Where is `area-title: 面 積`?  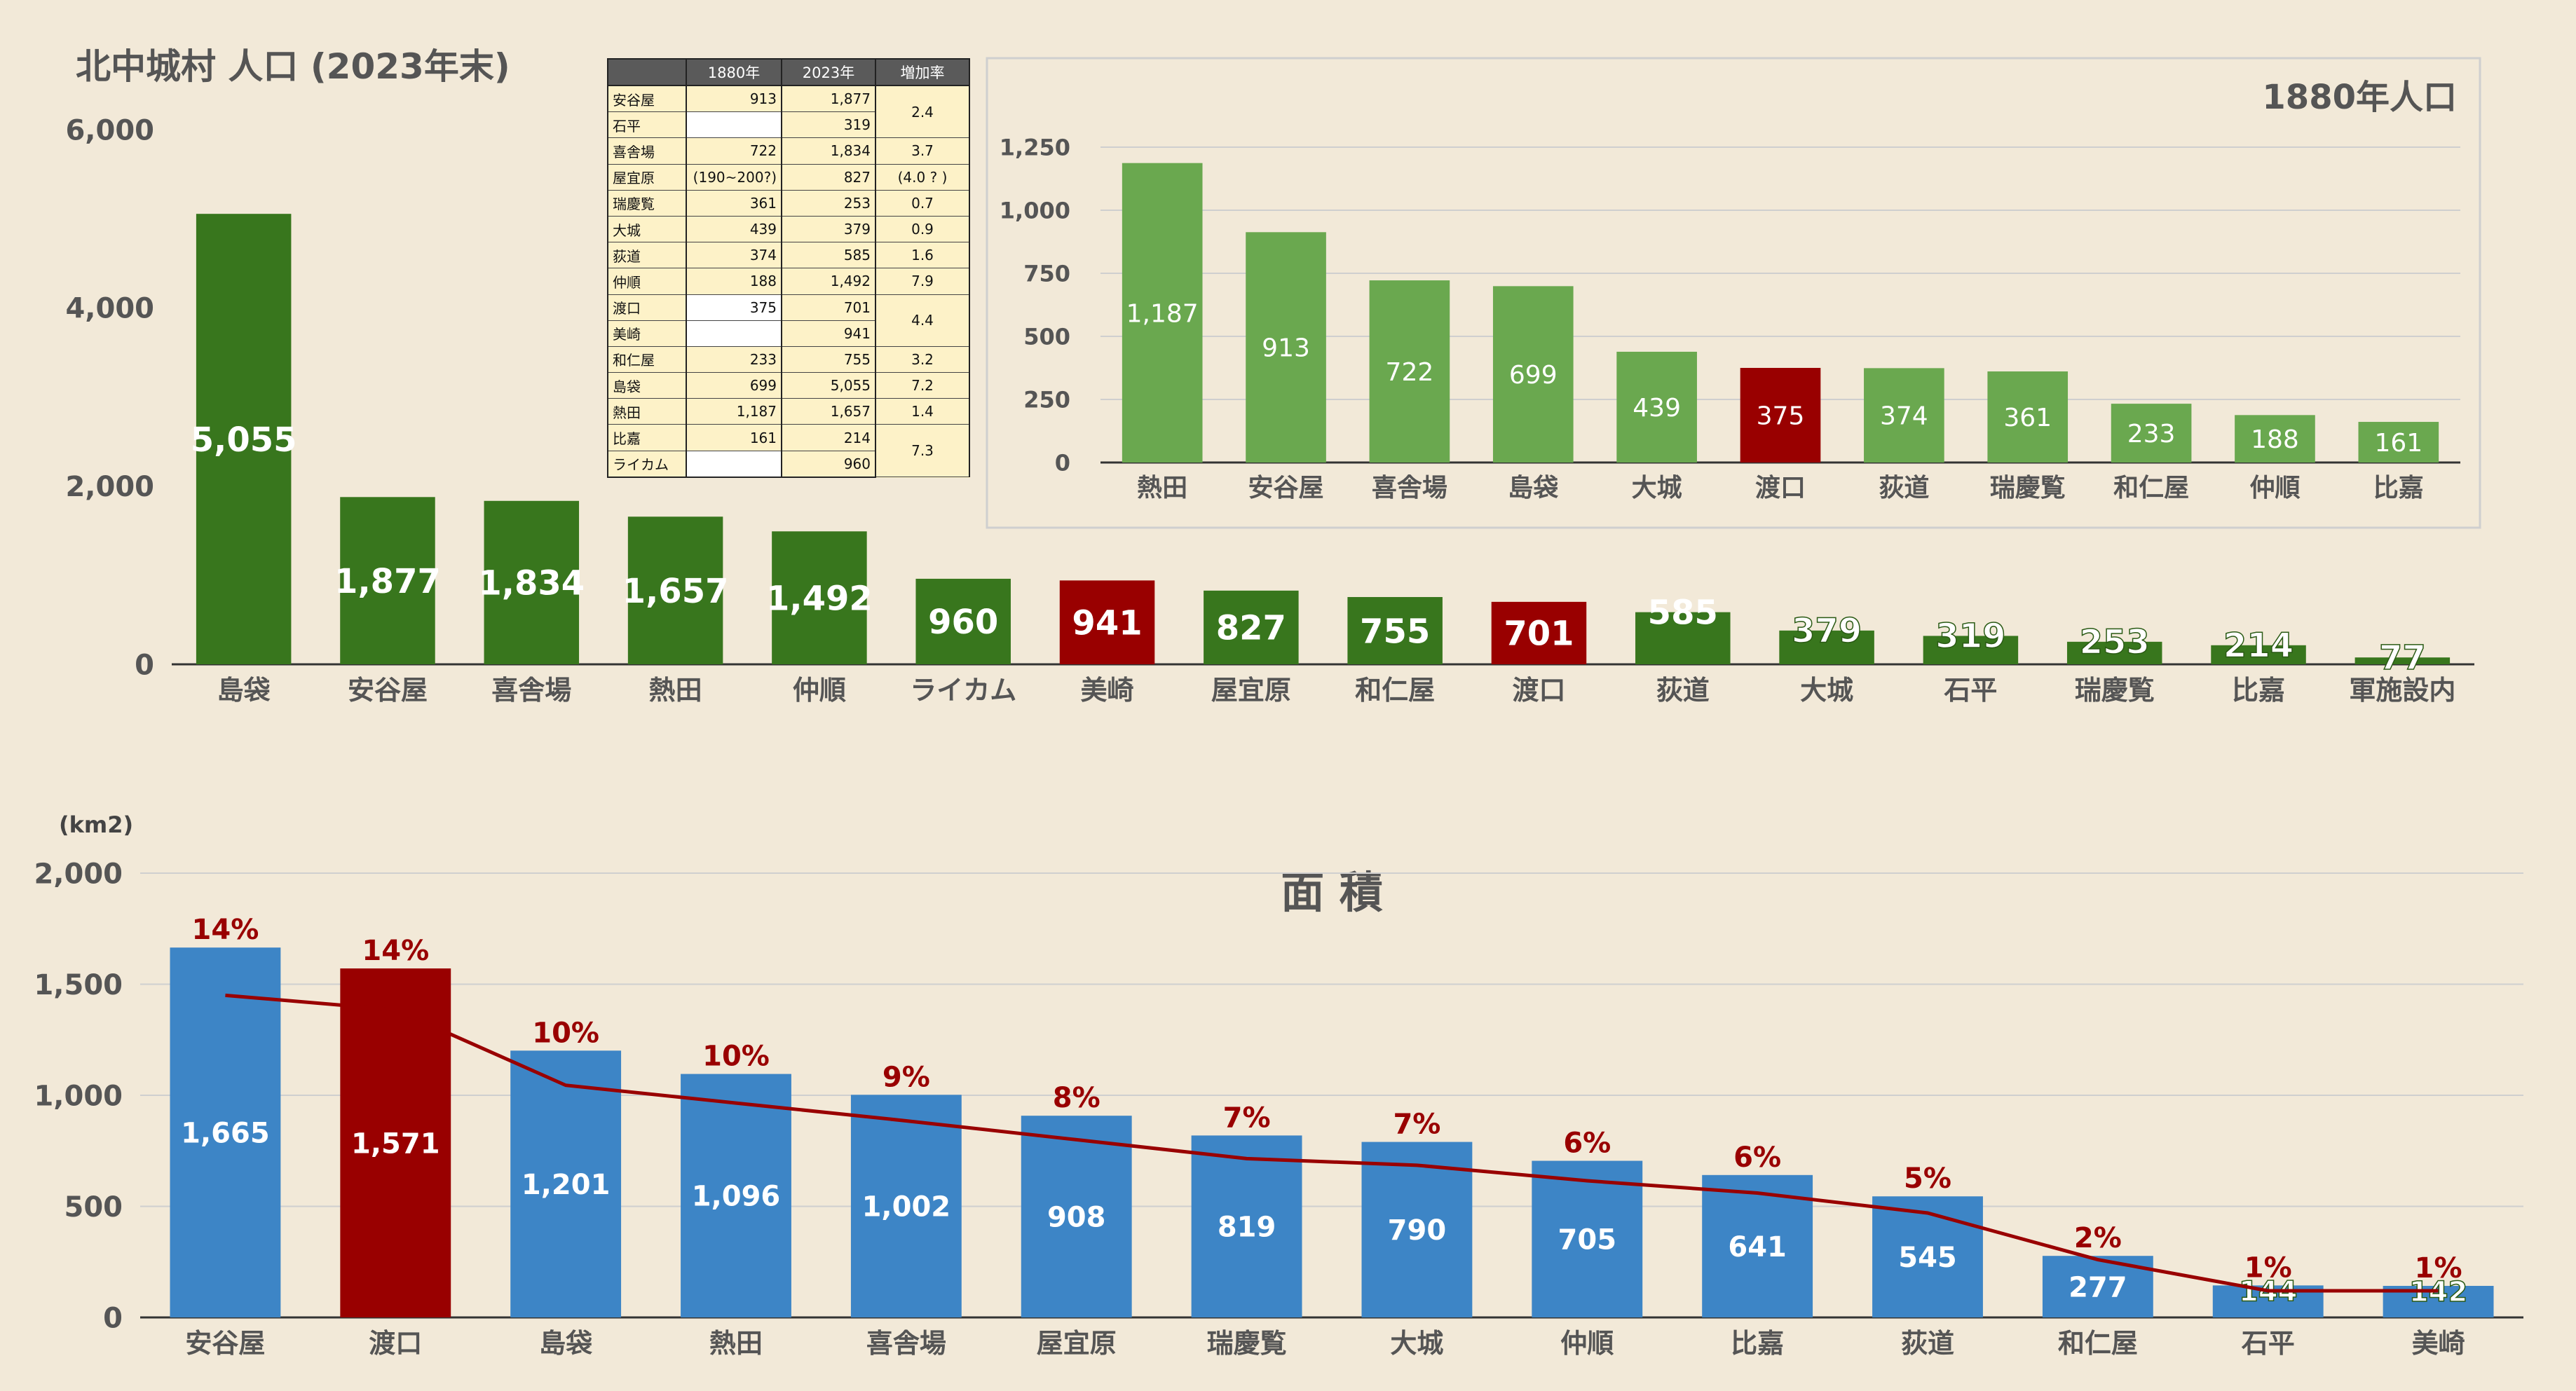
area-title: 面 積 is located at coordinates (1332, 892).